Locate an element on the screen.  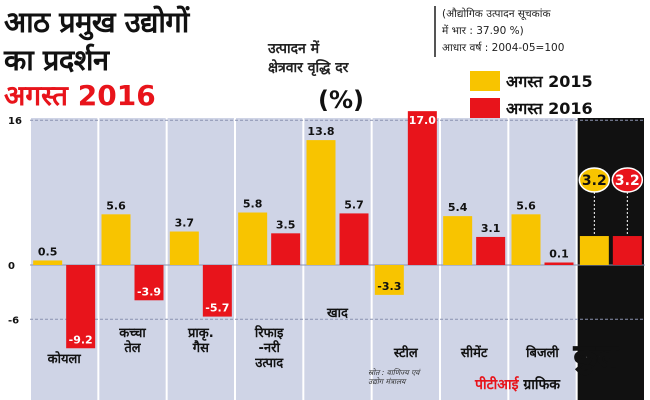
legend-item-2016: अगस्त 2016 is located at coordinates (531, 108).